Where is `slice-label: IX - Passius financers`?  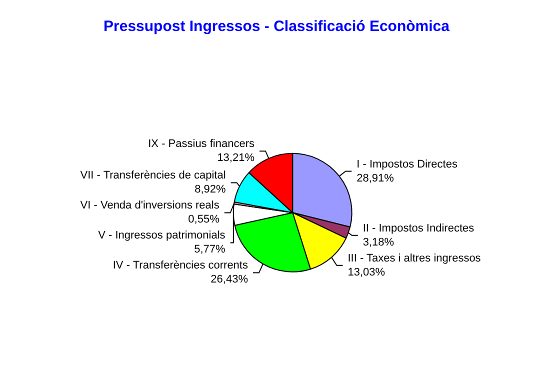
slice-label: IX - Passius financers is located at coordinates (201, 144).